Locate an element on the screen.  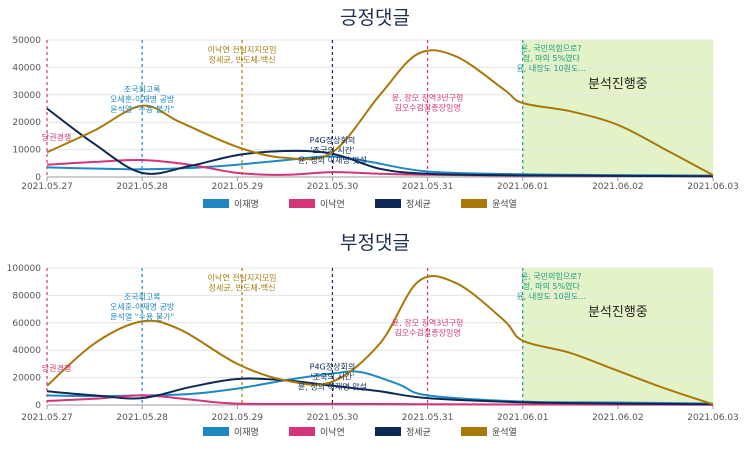
y-tick-label: 50000 is located at coordinates (26, 41).